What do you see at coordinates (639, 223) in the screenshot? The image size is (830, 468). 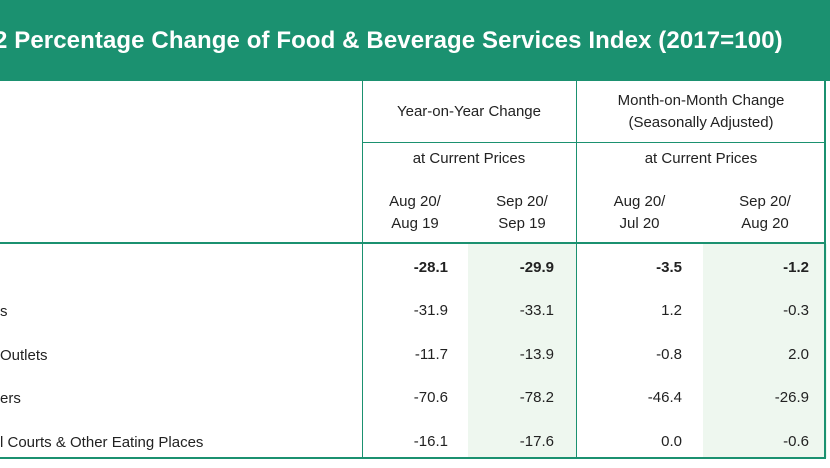 I see `col-header-3-l2: Jul 20` at bounding box center [639, 223].